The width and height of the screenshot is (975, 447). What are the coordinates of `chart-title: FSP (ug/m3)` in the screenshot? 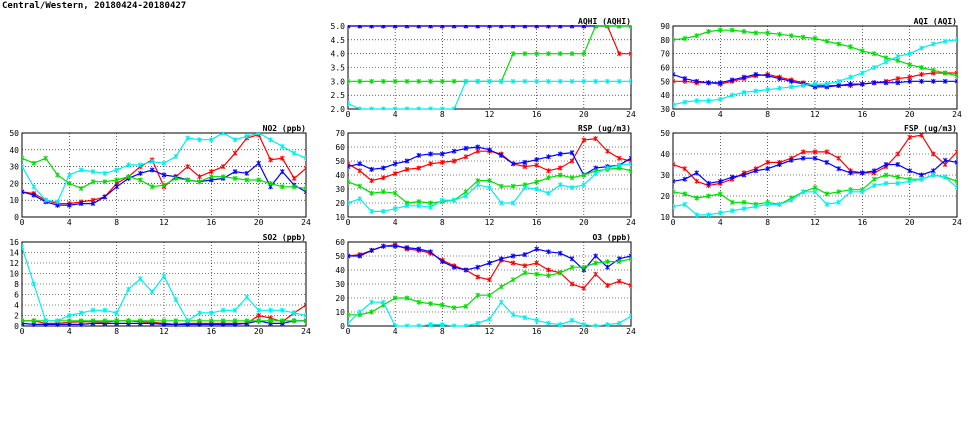 It's located at (930, 128).